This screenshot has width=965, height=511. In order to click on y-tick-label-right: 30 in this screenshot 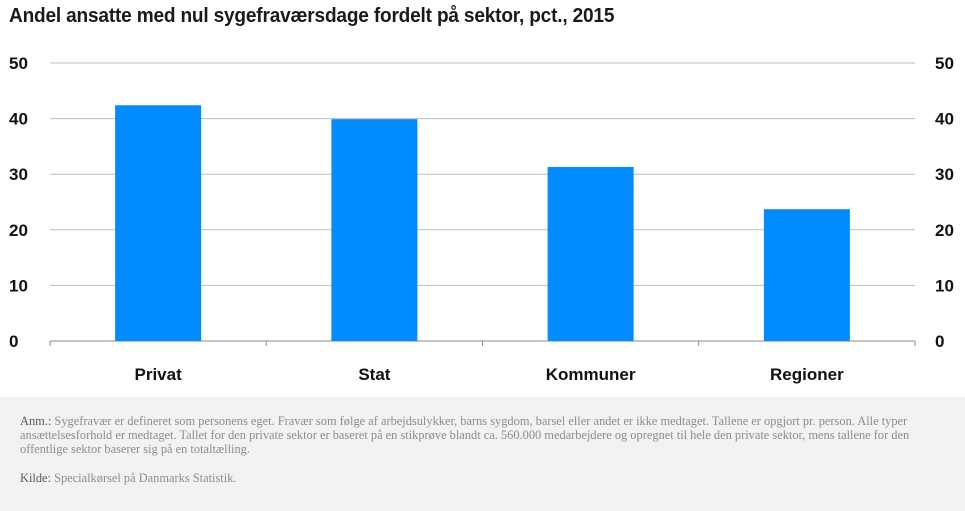, I will do `click(944, 174)`.